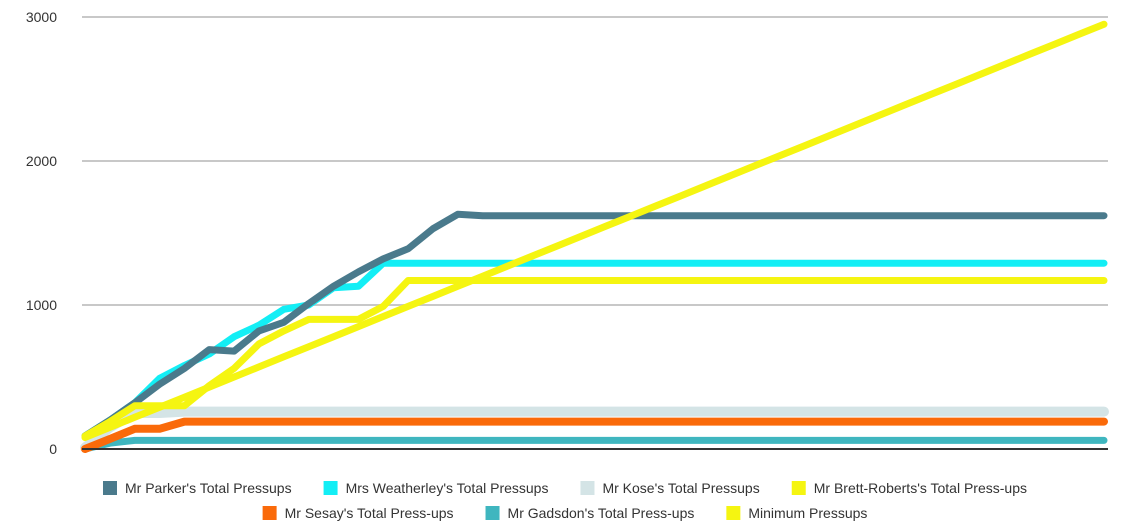  What do you see at coordinates (53, 449) in the screenshot?
I see `y-tick-label: 0` at bounding box center [53, 449].